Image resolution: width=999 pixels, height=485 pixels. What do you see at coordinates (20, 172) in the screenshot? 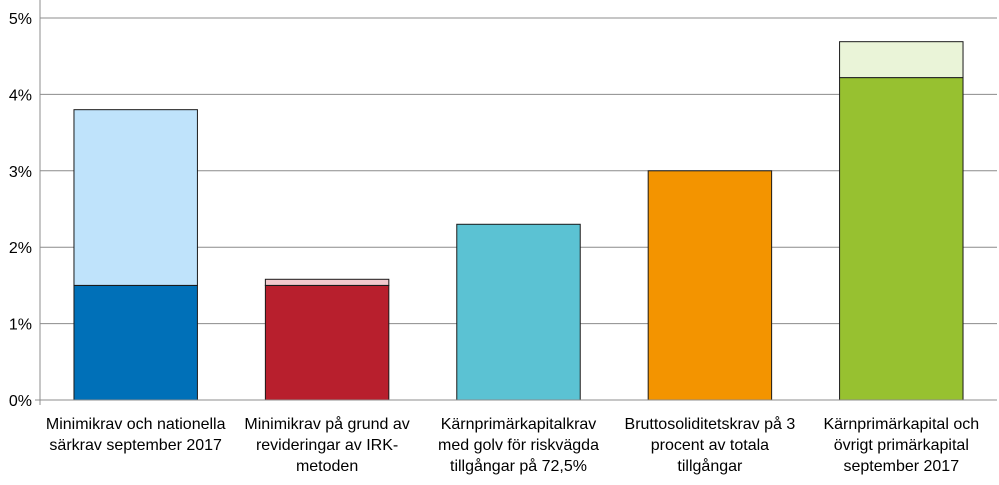
I see `y-tick-label: 3%` at bounding box center [20, 172].